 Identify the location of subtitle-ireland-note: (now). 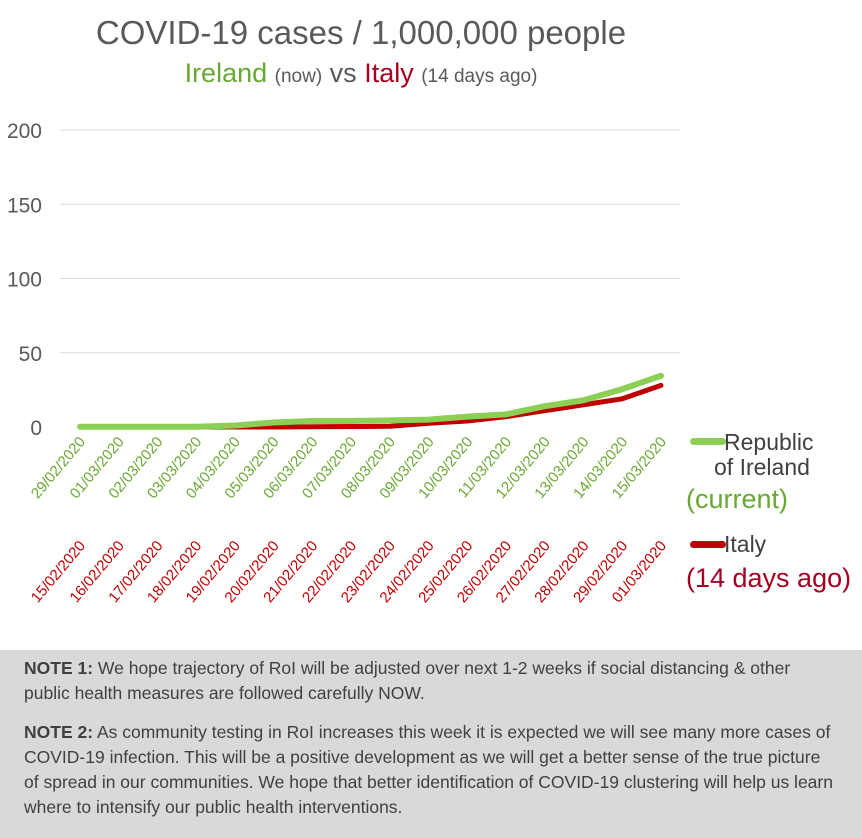
(298, 76).